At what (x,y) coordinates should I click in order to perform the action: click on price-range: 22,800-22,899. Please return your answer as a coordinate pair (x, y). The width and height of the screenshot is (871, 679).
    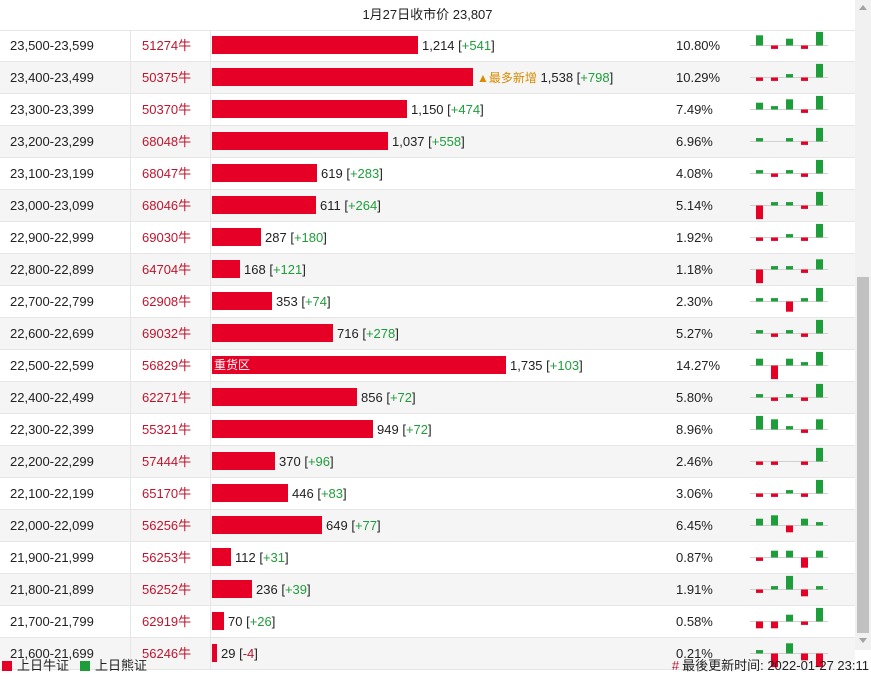
    Looking at the image, I should click on (52, 269).